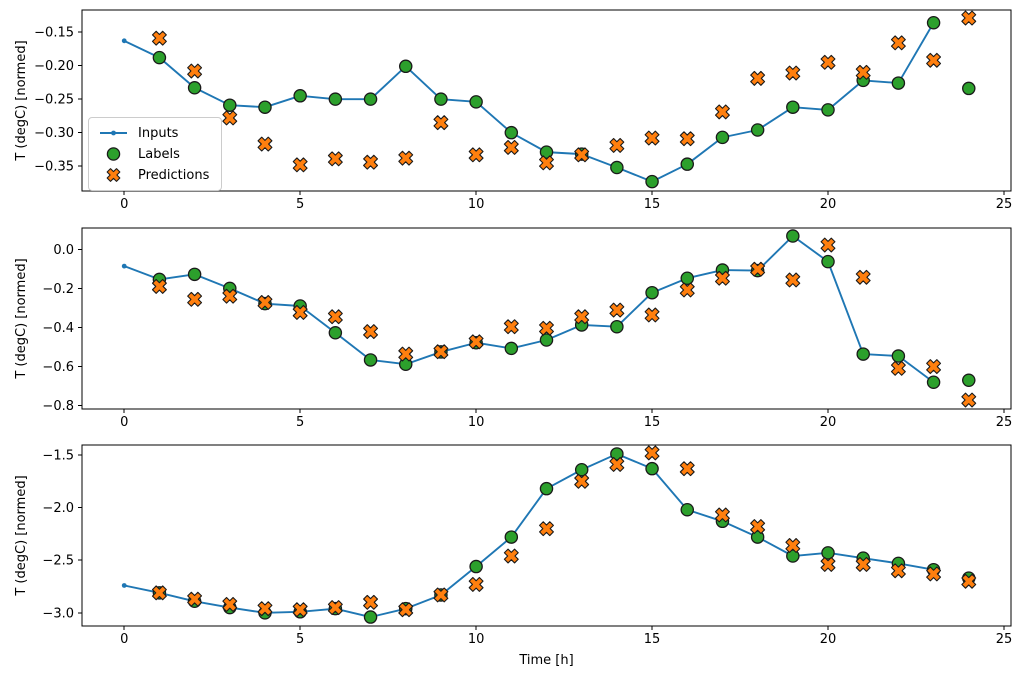 This screenshot has width=1023, height=679. Describe the element at coordinates (54, 100) in the screenshot. I see `y-tick-label: −0.25` at that location.